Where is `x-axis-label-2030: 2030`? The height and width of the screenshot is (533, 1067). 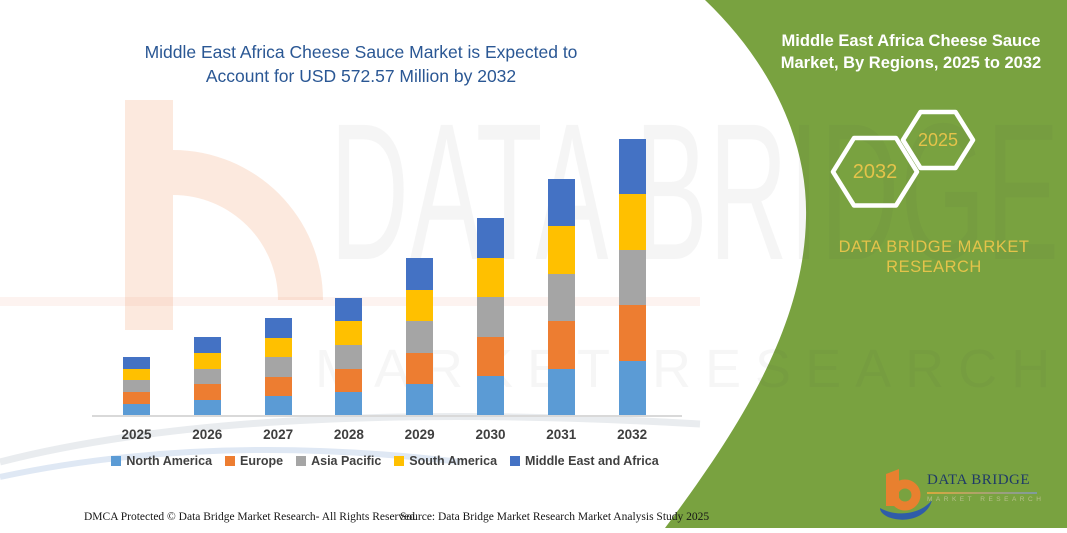
x-axis-label-2030: 2030 is located at coordinates (490, 434).